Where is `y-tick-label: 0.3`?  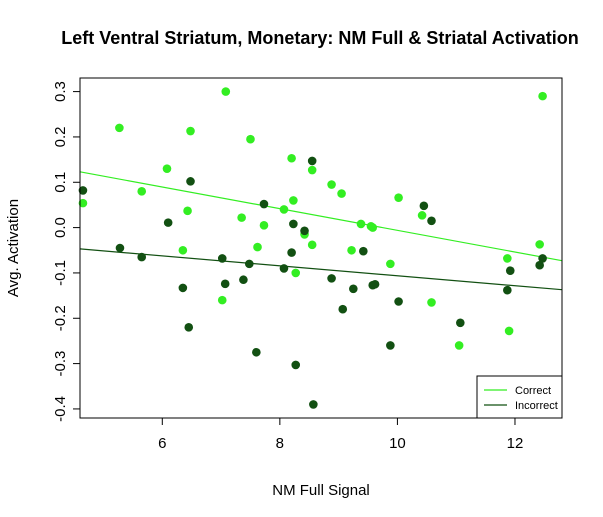 y-tick-label: 0.3 is located at coordinates (60, 91).